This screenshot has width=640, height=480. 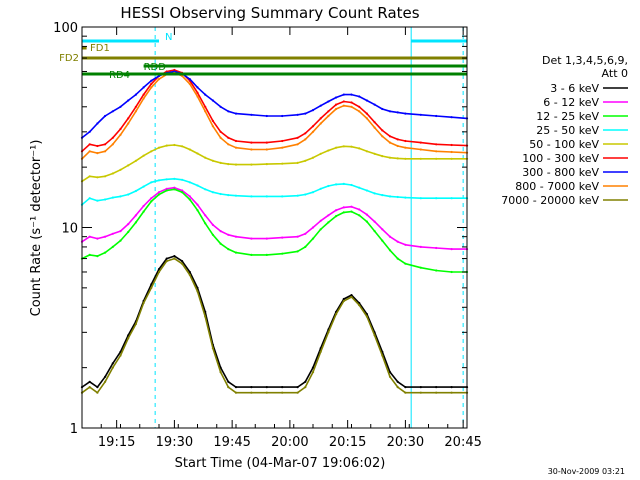 I want to click on chart-title: HESSI Observing Summary Count Rates, so click(x=269, y=13).